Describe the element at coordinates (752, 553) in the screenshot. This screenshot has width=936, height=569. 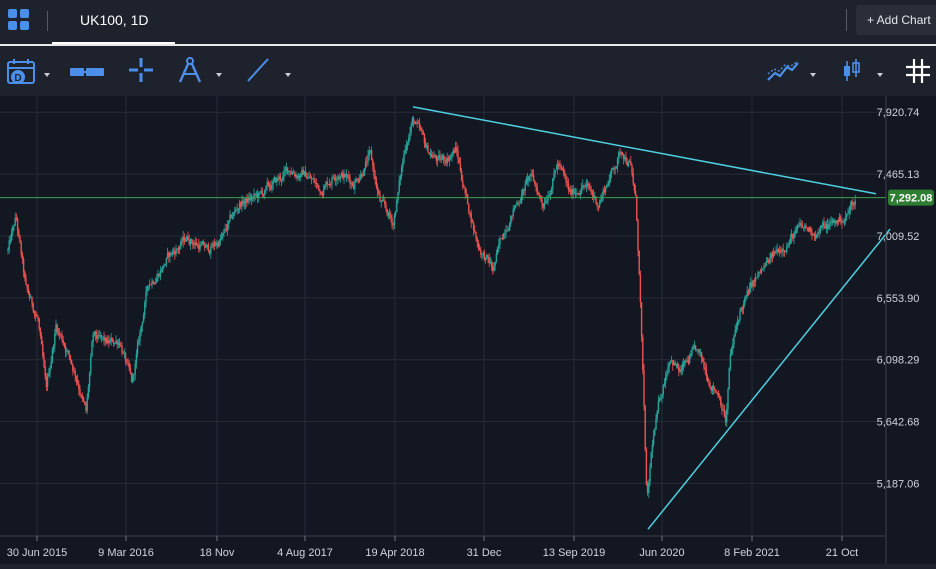
I see `x-tick-label: 8 Feb 2021` at that location.